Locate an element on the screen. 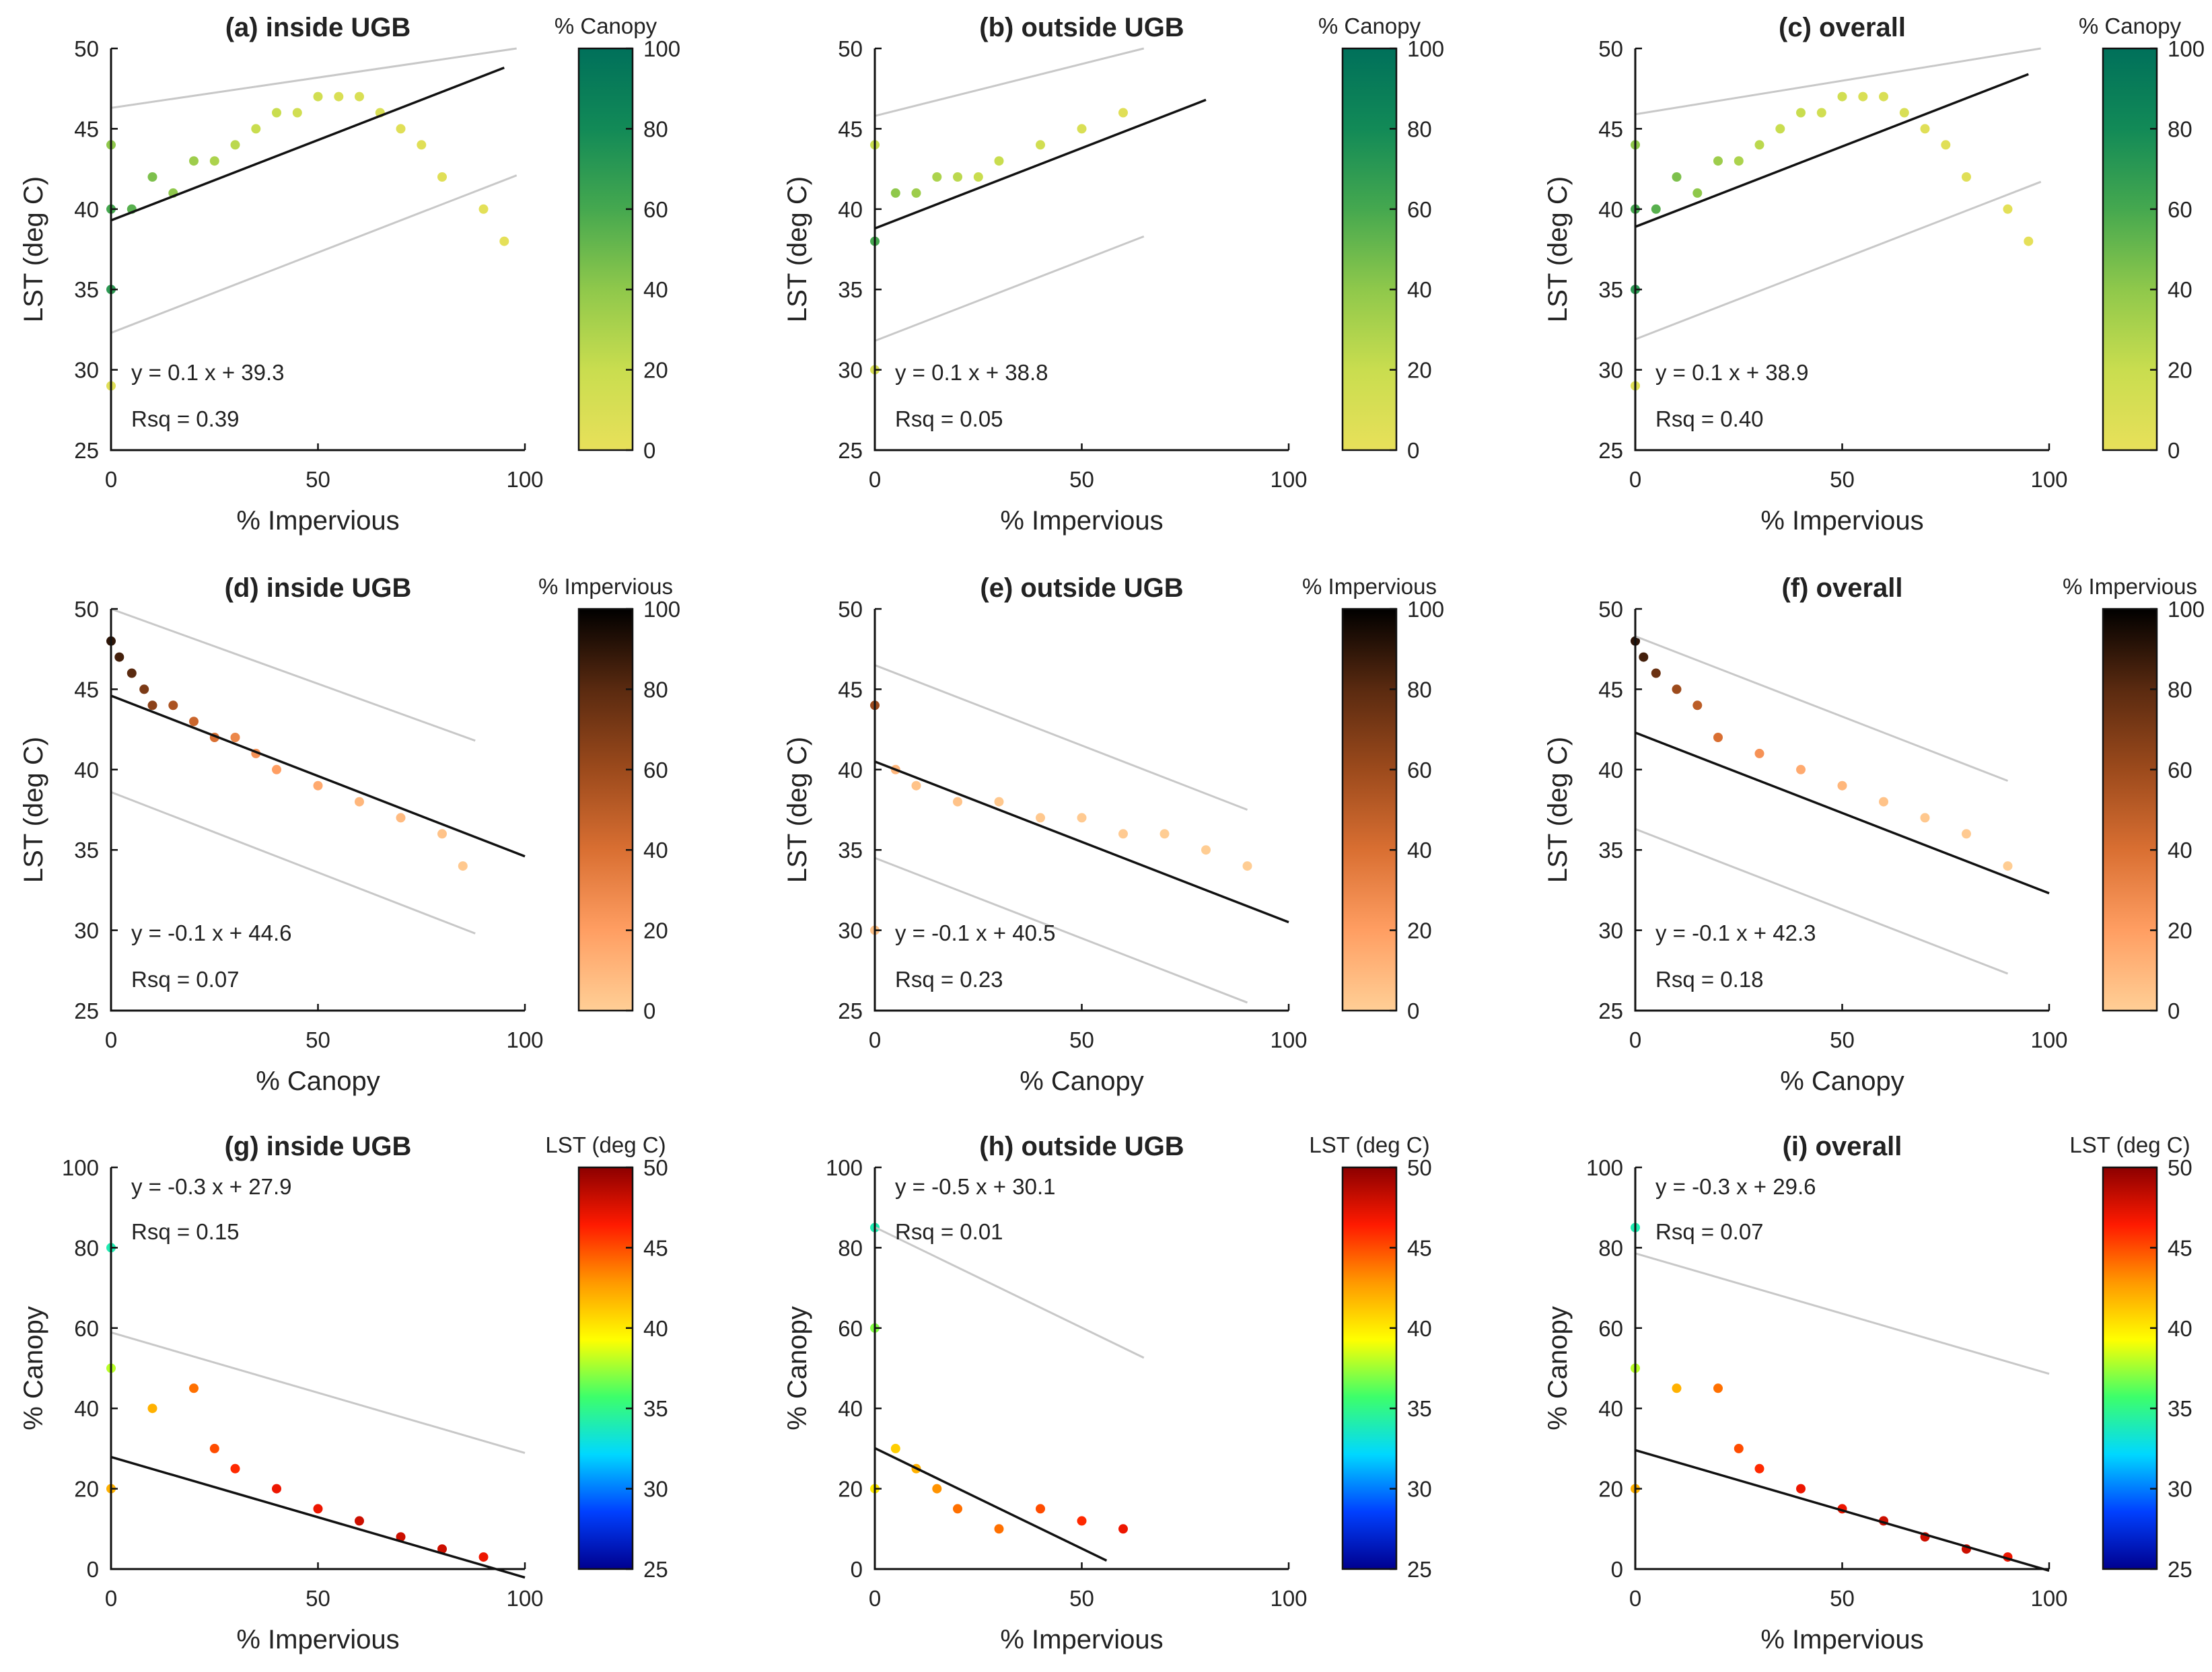  fit-equation: y = -0.3 x + 29.6 is located at coordinates (1735, 1187).